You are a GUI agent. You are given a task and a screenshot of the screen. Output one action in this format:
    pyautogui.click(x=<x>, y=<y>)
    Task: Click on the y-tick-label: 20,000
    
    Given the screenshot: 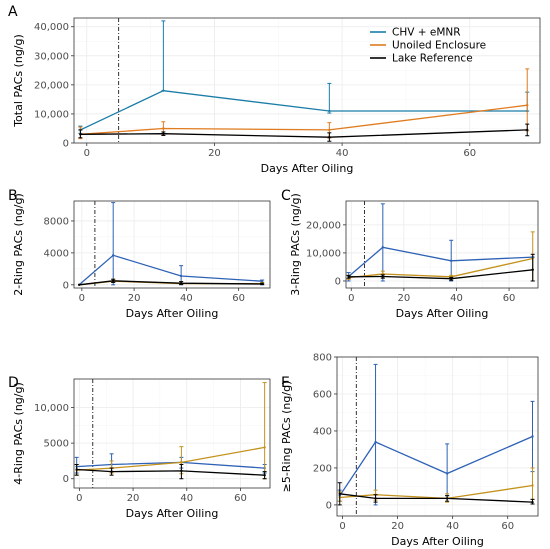 What is the action you would take?
    pyautogui.click(x=323, y=225)
    